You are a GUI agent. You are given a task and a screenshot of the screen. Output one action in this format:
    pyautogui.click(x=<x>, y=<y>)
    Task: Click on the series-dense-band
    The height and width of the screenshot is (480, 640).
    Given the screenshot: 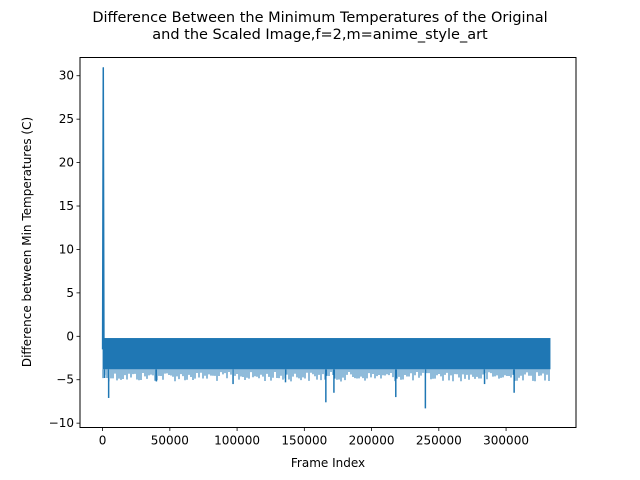 What is the action you would take?
    pyautogui.click(x=326, y=354)
    